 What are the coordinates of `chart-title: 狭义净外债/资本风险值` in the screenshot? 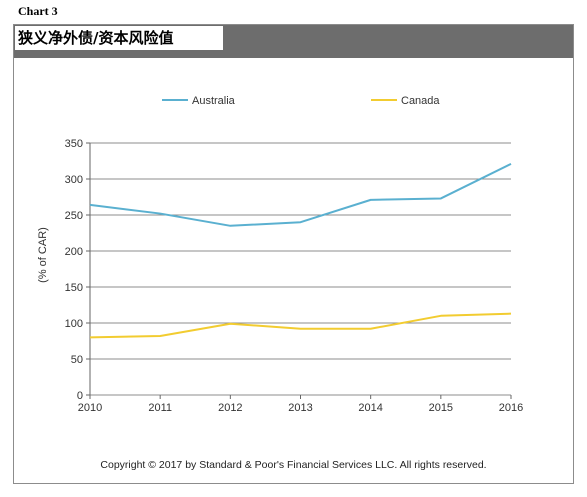 It's located at (119, 38).